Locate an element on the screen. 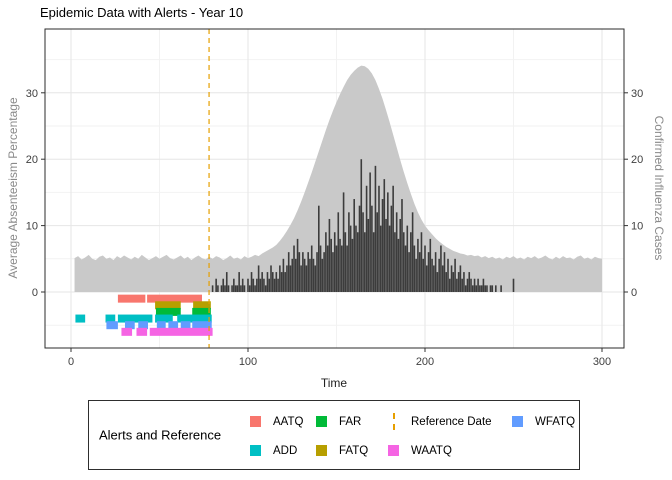 The height and width of the screenshot is (480, 672). alert-marks is located at coordinates (144, 315).